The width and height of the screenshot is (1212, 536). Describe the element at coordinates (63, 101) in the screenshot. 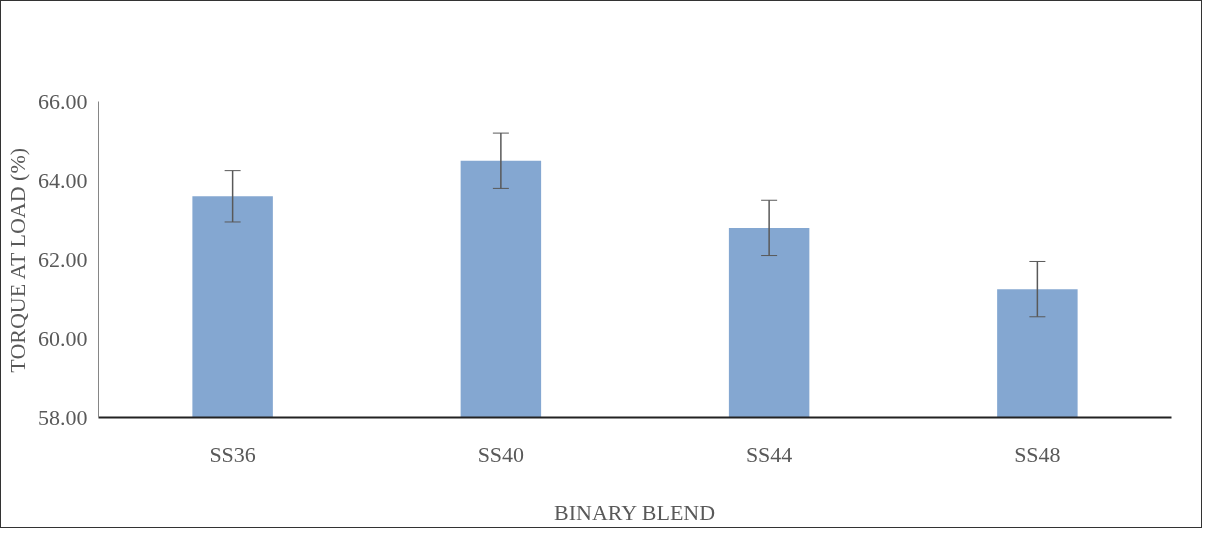

I see `y-tick-label: 66.00` at that location.